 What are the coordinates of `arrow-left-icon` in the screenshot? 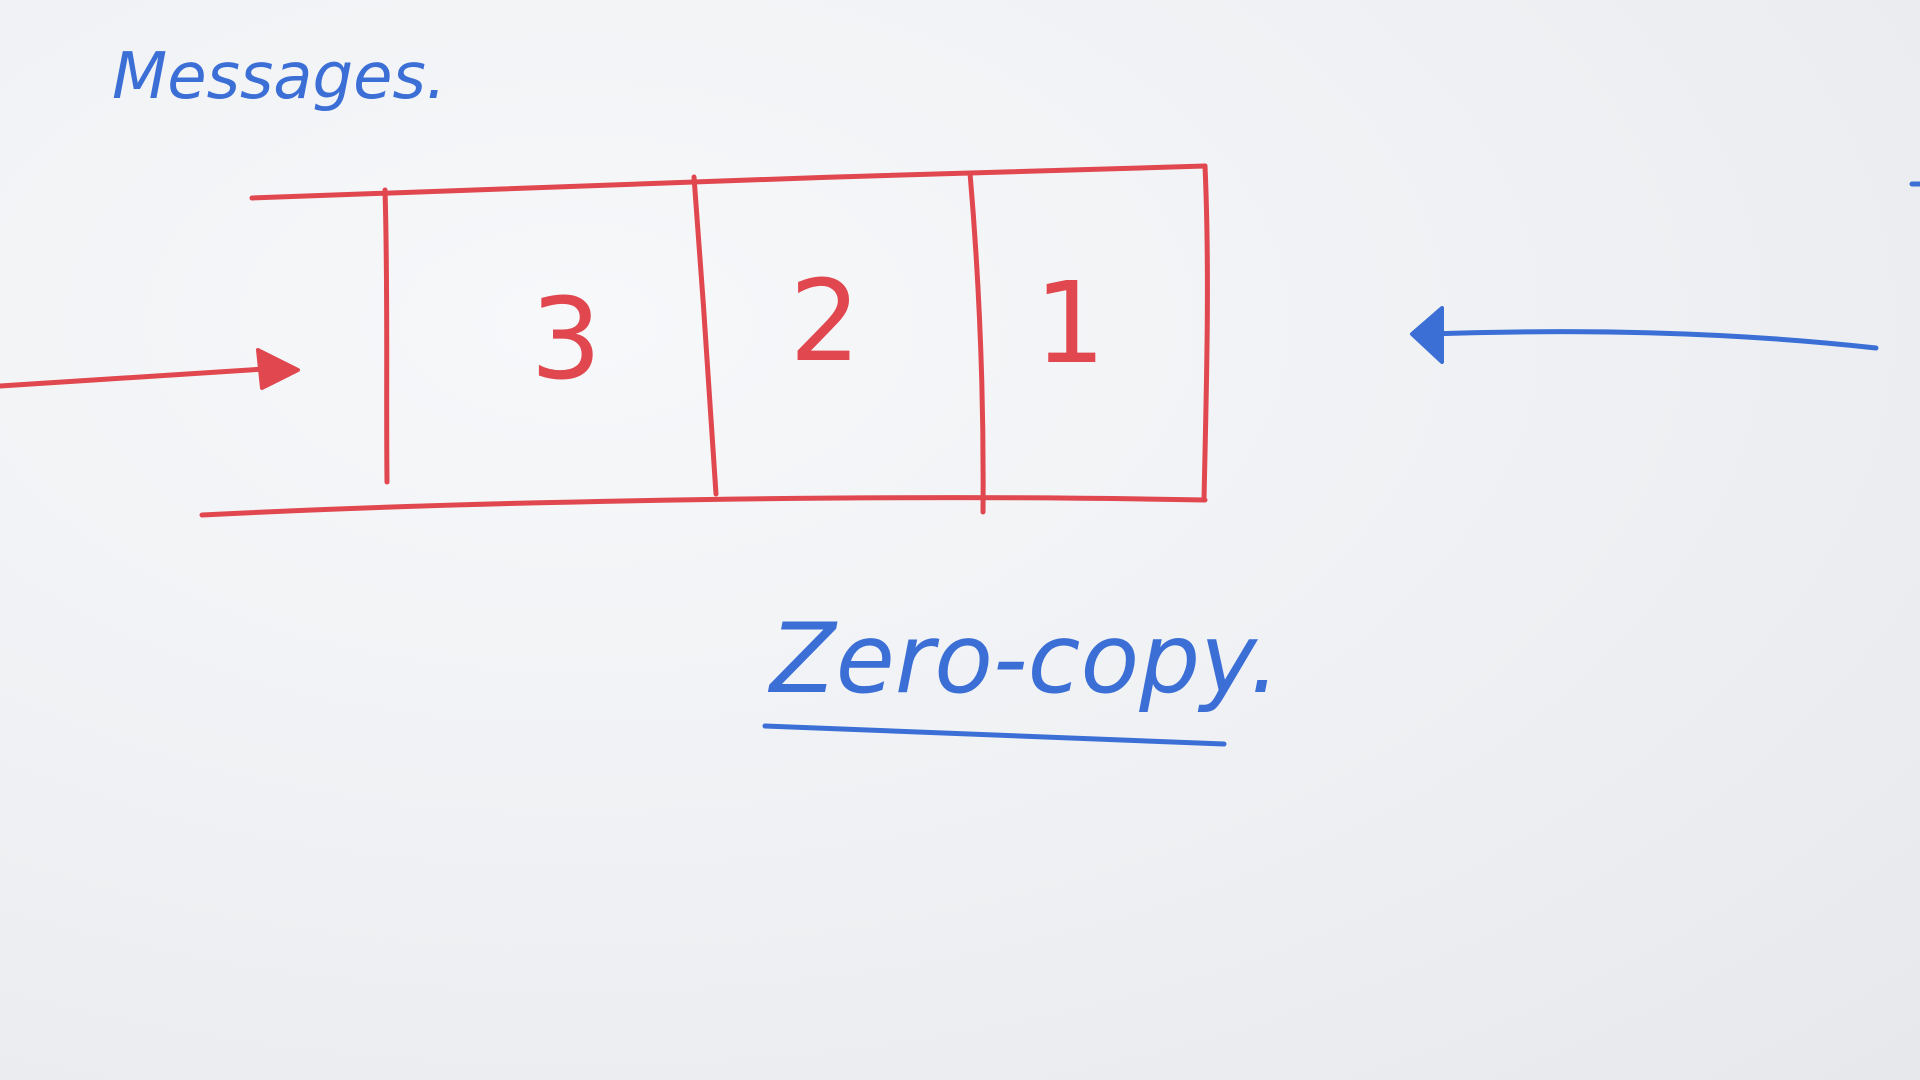 It's located at (1644, 335).